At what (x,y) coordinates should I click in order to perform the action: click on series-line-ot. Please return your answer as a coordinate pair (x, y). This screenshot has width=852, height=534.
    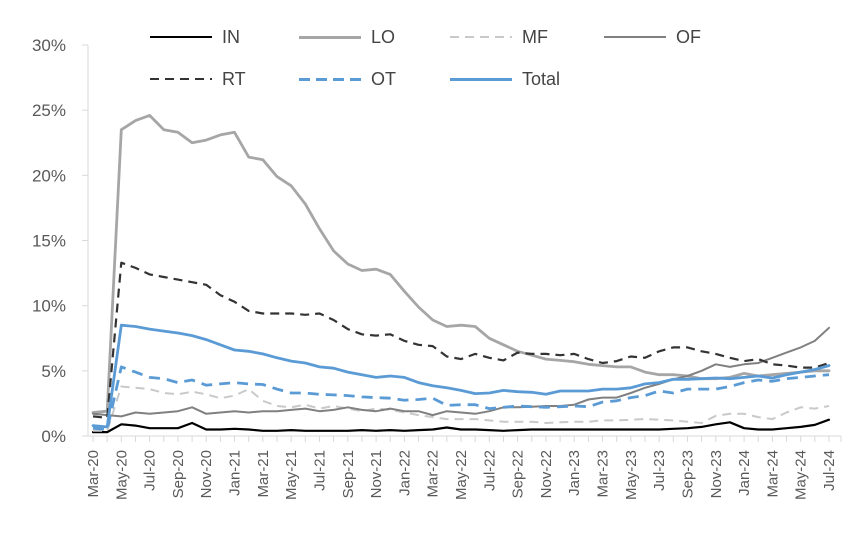
    Looking at the image, I should click on (461, 398).